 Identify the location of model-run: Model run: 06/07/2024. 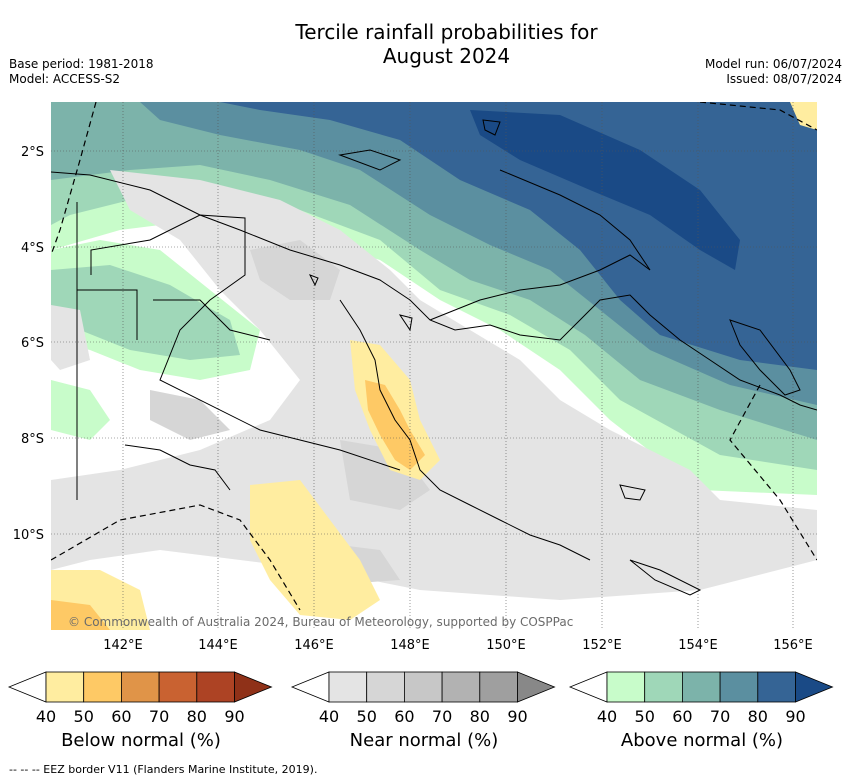
(773, 64).